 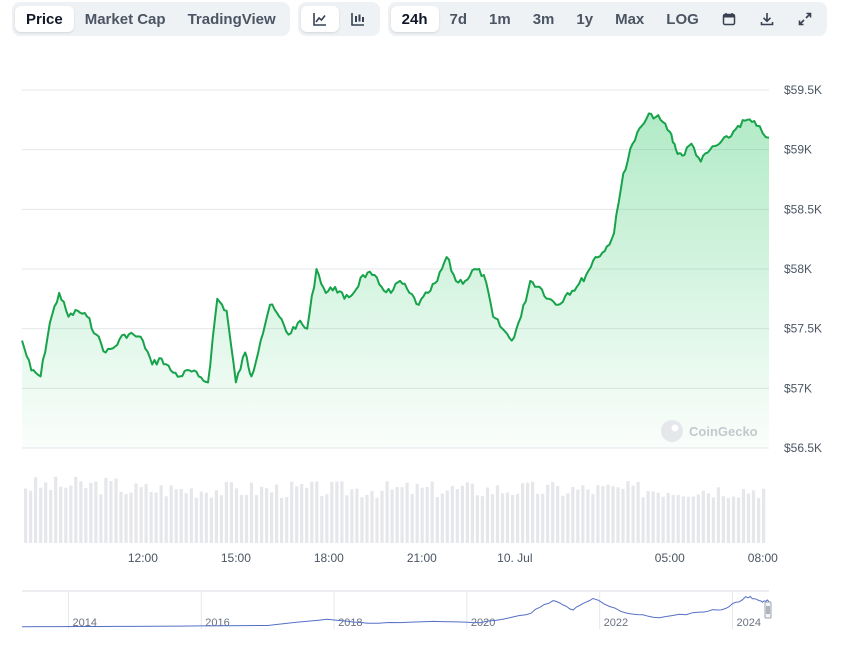 What do you see at coordinates (798, 150) in the screenshot?
I see `y-tick-label: $59K` at bounding box center [798, 150].